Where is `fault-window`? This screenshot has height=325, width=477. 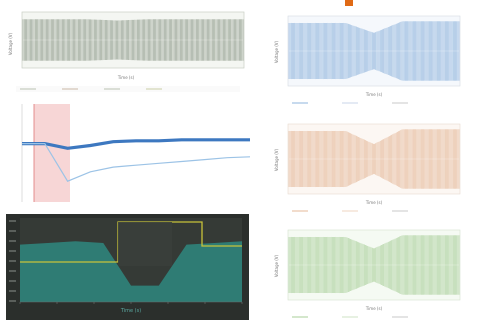
fault-window is located at coordinates (52, 153).